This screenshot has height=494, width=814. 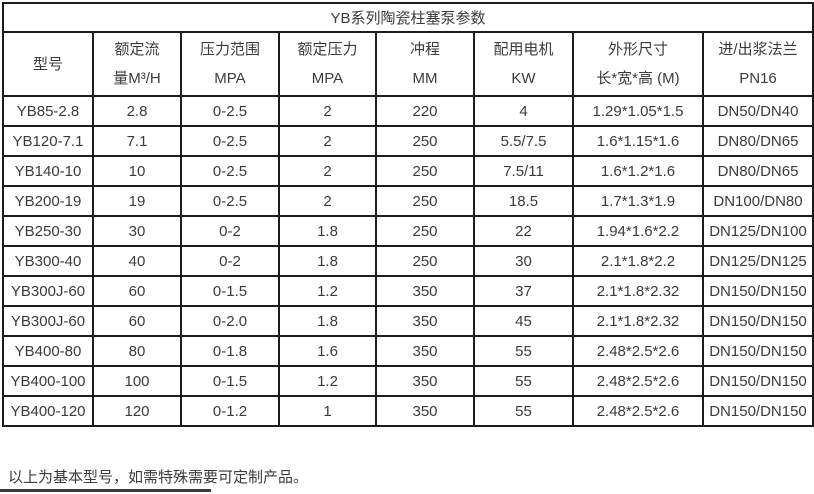 I want to click on table-cell: YB400-100, so click(x=48, y=381).